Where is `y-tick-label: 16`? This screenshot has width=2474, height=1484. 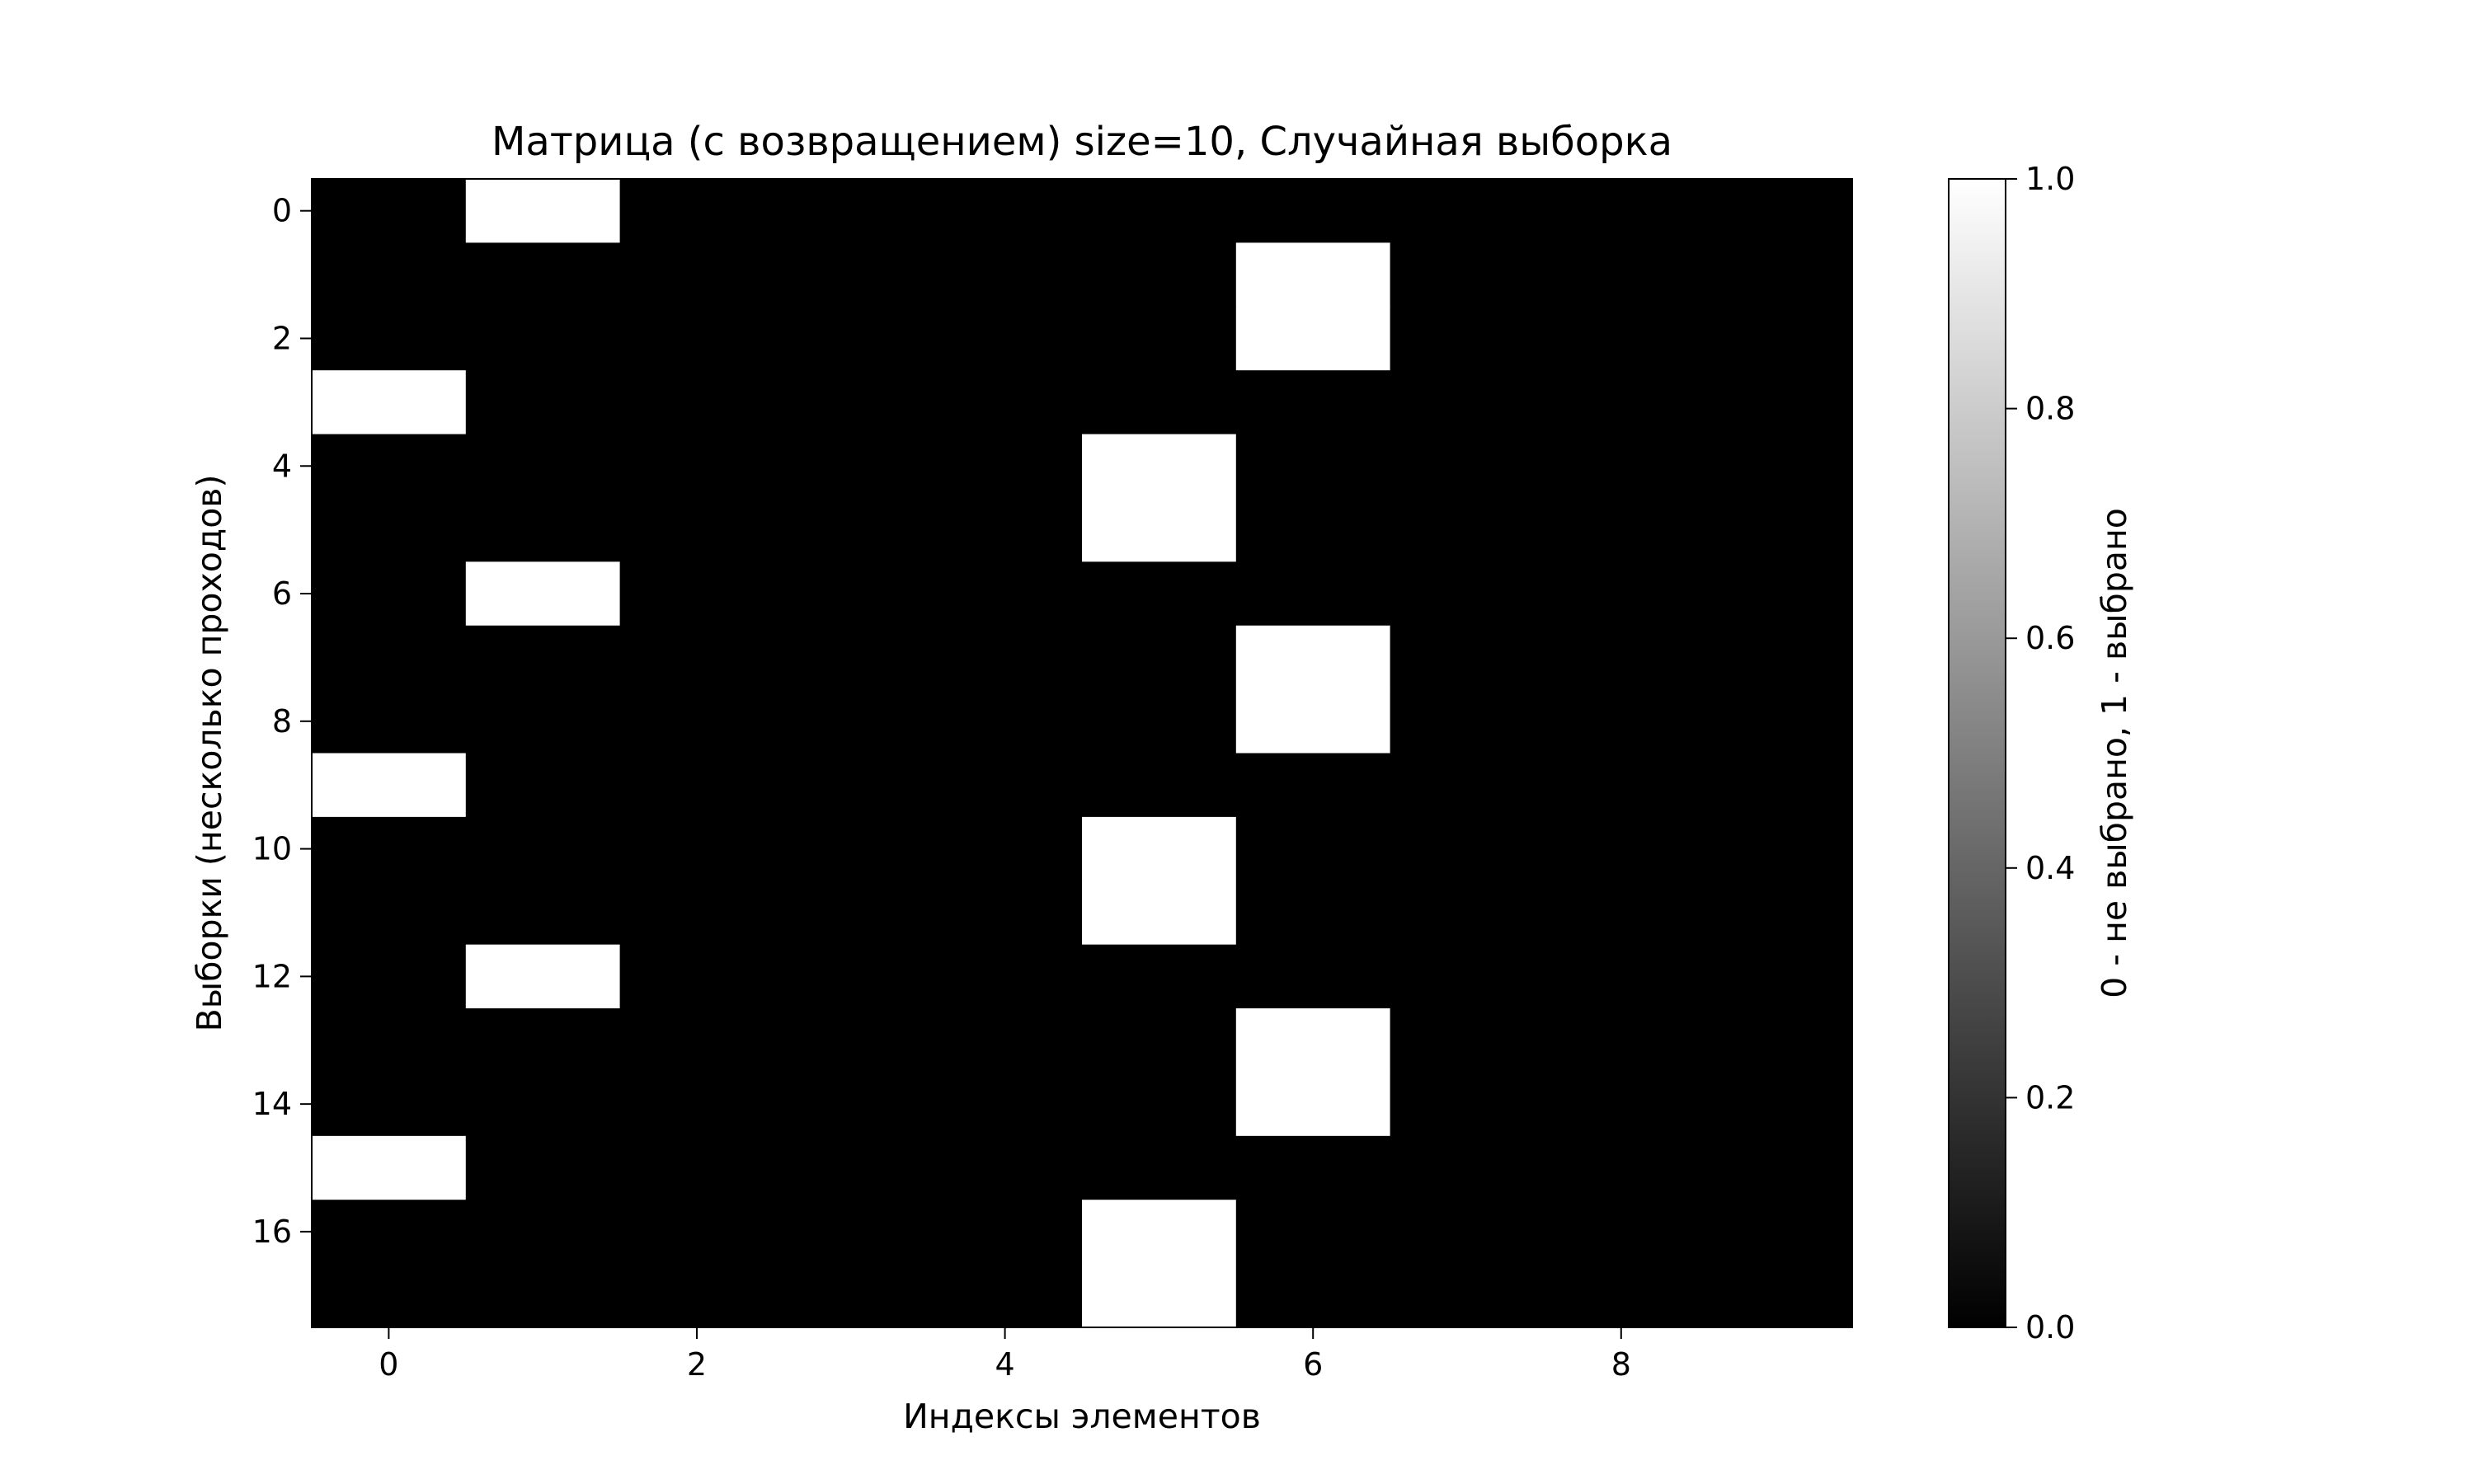 y-tick-label: 16 is located at coordinates (272, 1232).